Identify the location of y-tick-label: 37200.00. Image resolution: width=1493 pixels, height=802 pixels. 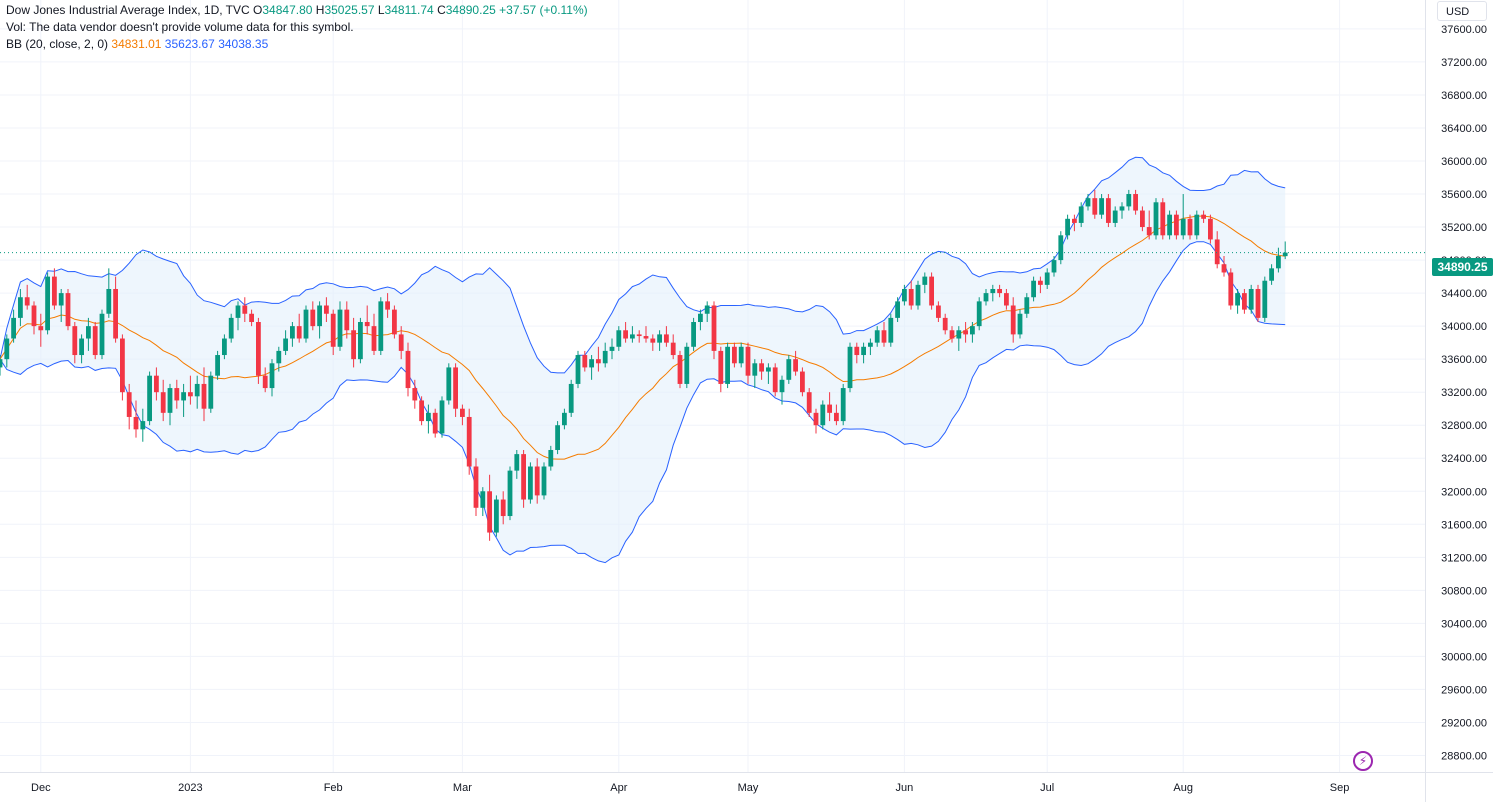
(1464, 63).